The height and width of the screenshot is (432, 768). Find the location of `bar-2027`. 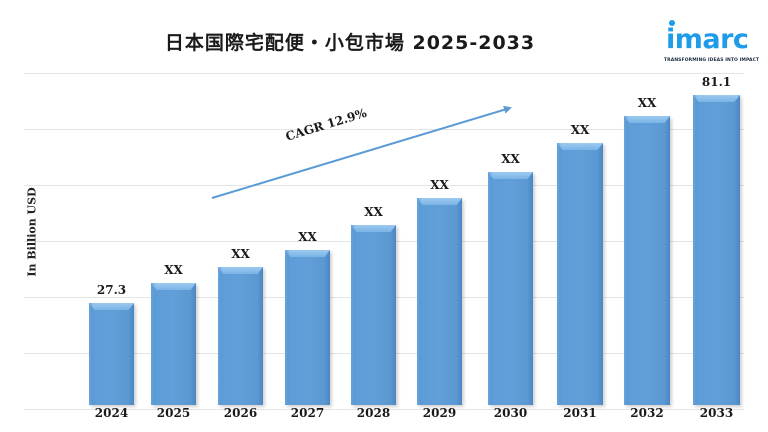

bar-2027 is located at coordinates (307, 327).